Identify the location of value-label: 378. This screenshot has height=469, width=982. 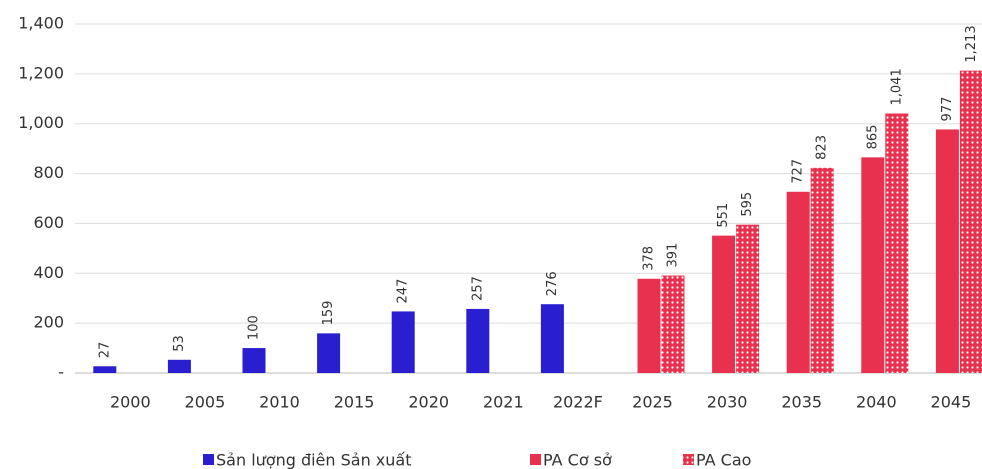
(649, 258).